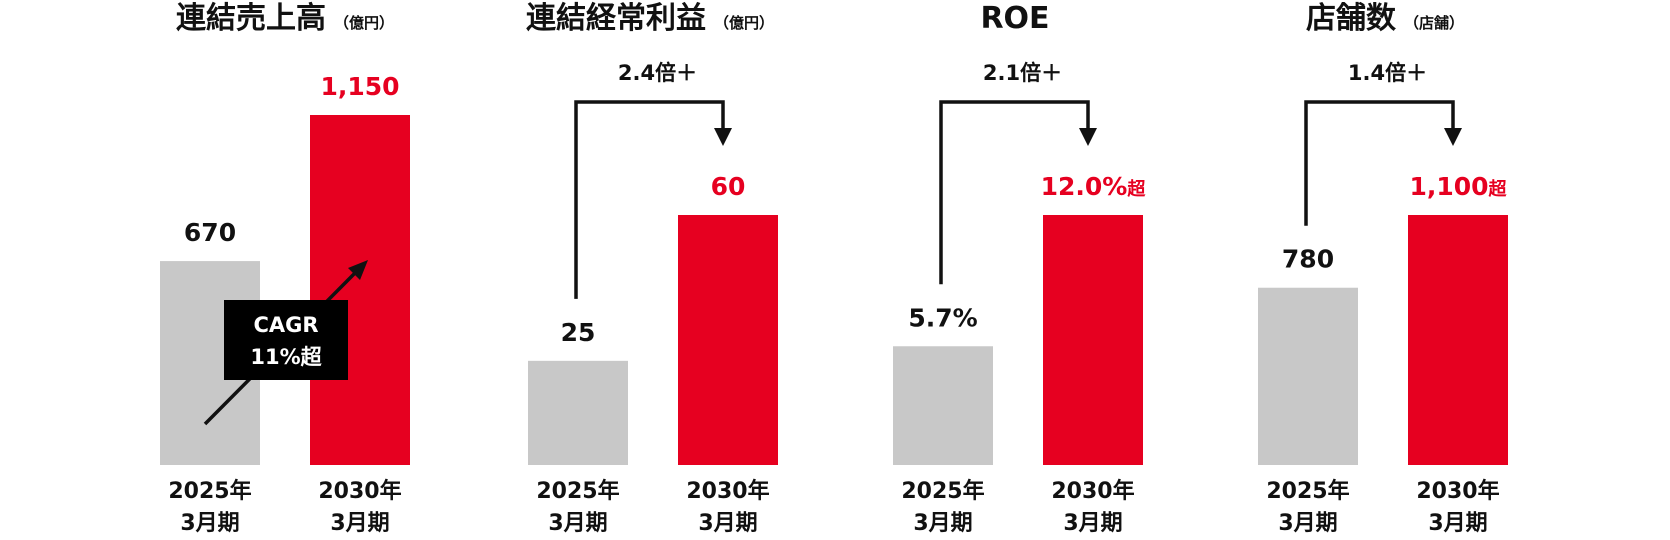  What do you see at coordinates (1094, 186) in the screenshot?
I see `value-label: 12.0%超` at bounding box center [1094, 186].